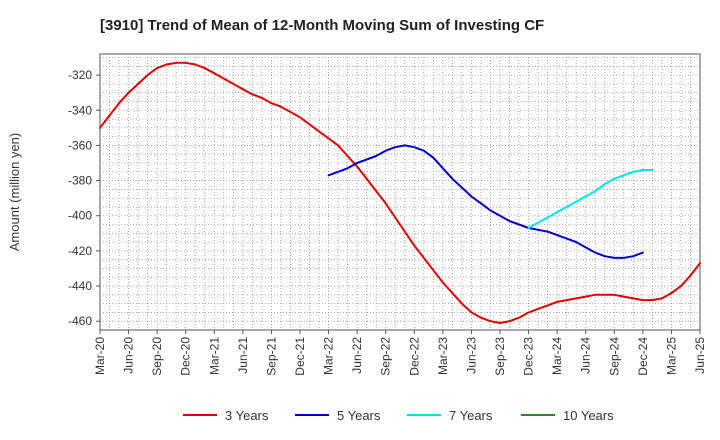 This screenshot has height=440, width=720. What do you see at coordinates (300, 356) in the screenshot?
I see `x-tick-label: Dec-21` at bounding box center [300, 356].